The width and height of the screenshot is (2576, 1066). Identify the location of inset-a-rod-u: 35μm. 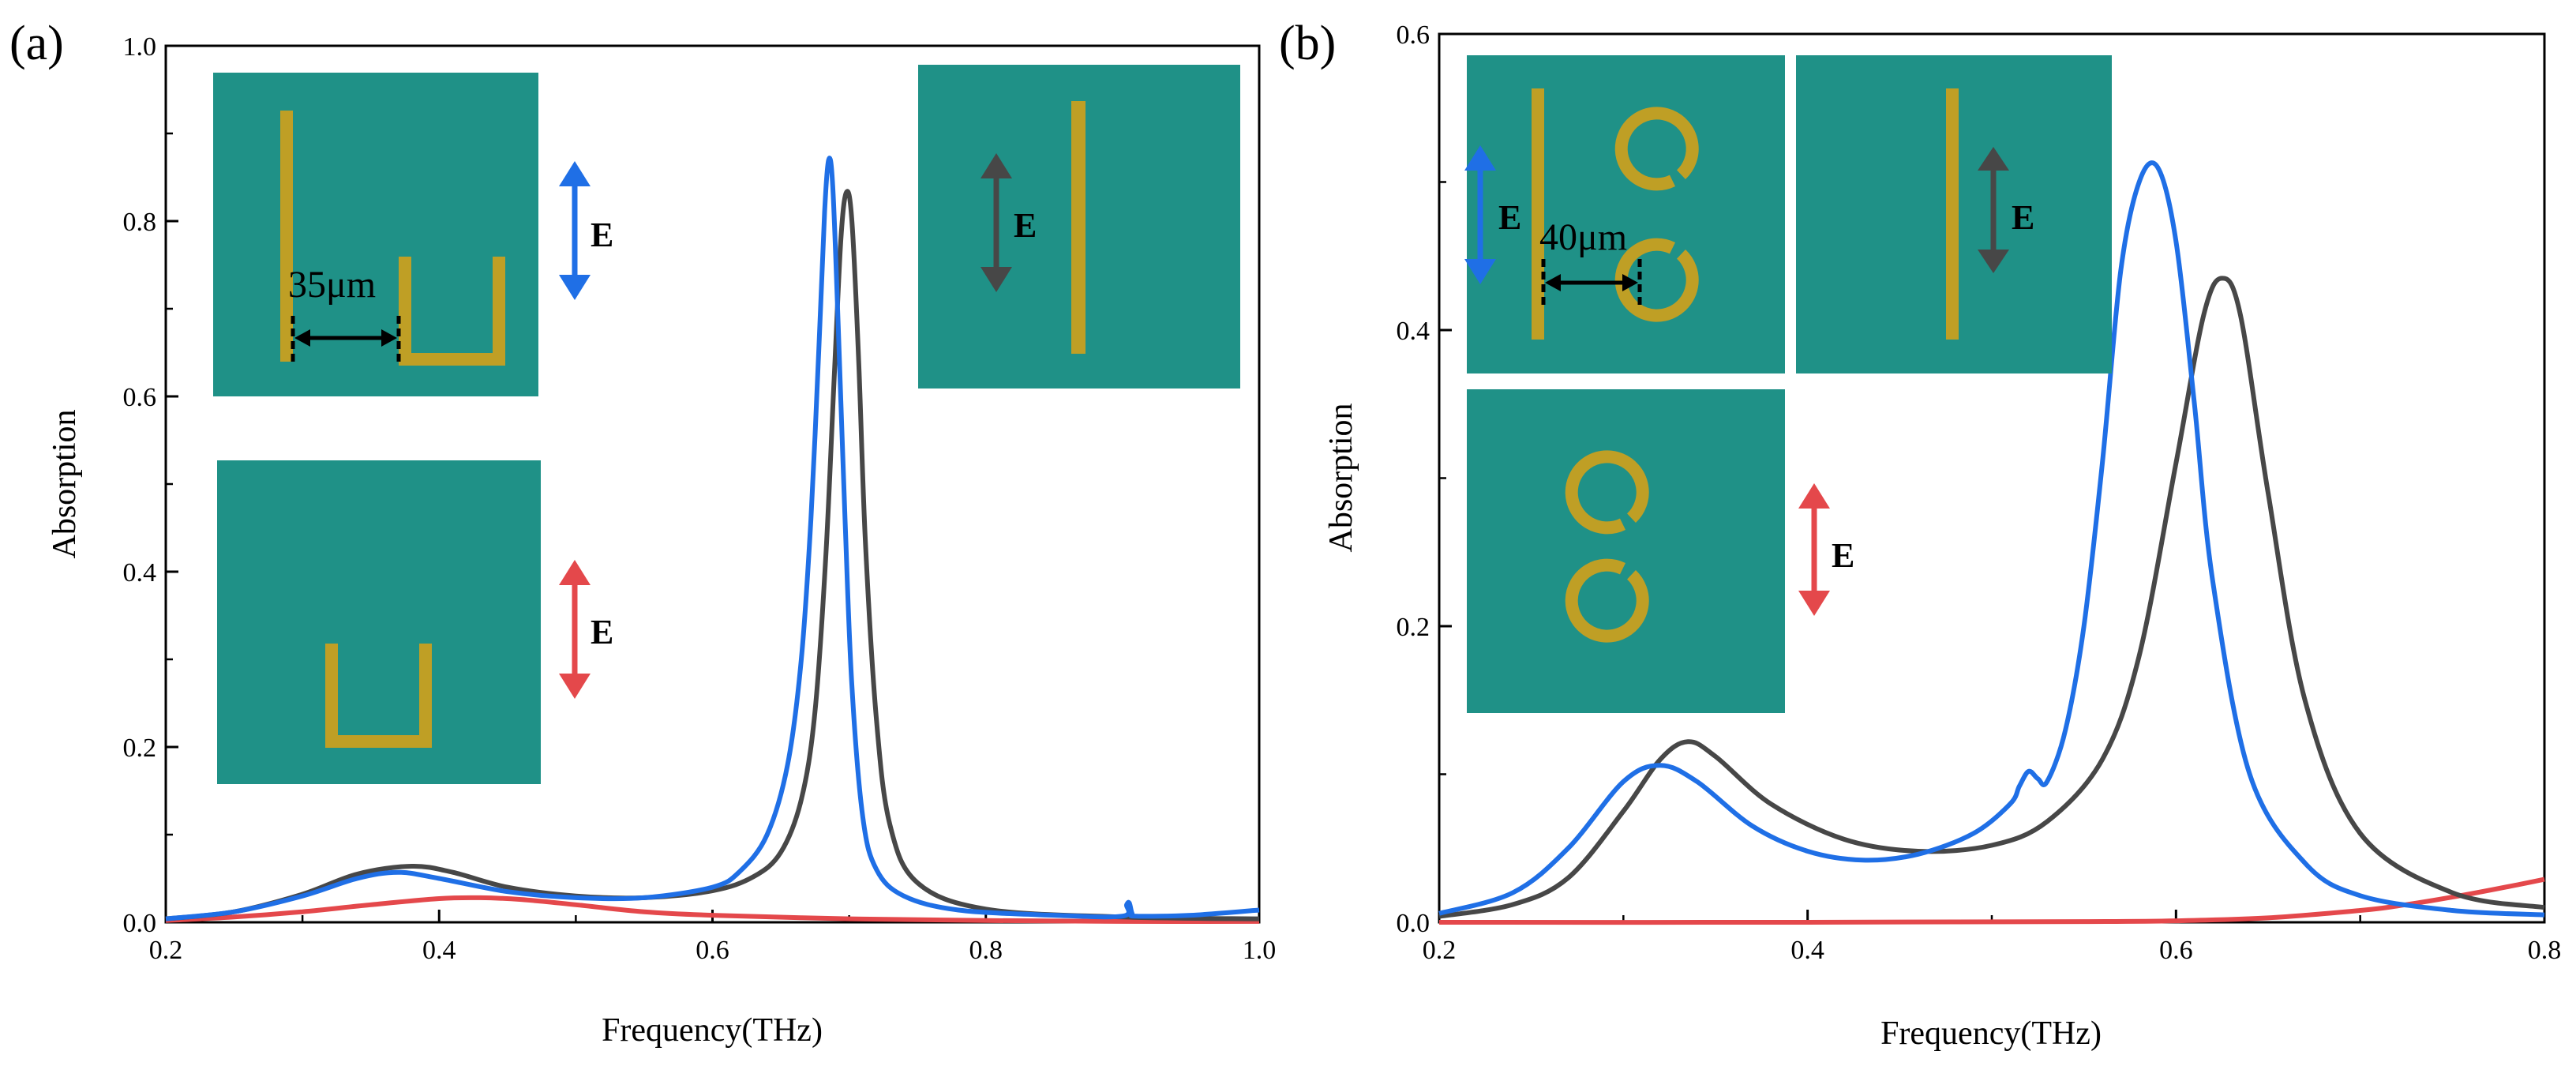
(375, 235).